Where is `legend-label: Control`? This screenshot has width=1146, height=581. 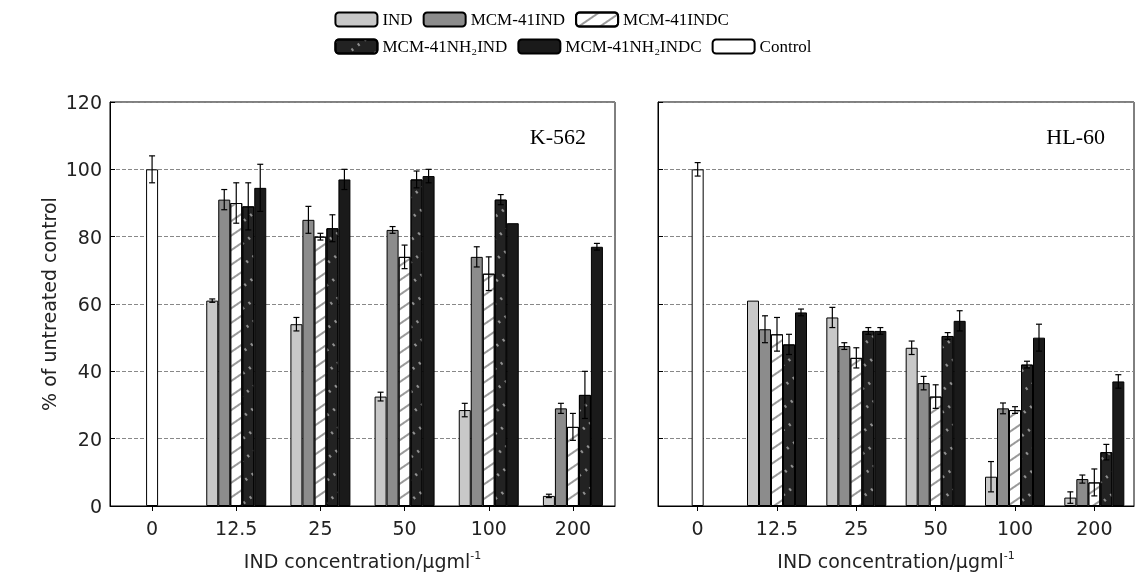 legend-label: Control is located at coordinates (785, 46).